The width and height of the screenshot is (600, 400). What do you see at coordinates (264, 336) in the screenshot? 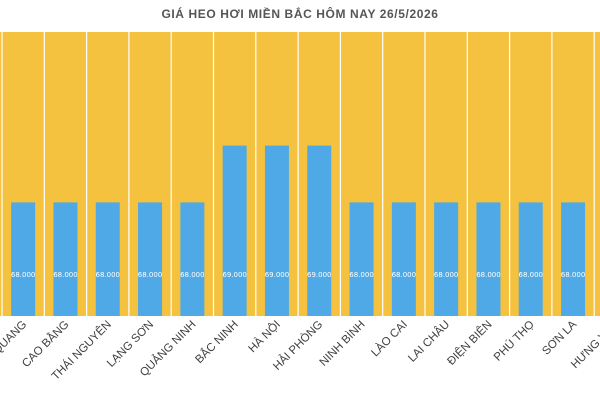
I see `x-tick-label: HÀ NỘI` at bounding box center [264, 336].